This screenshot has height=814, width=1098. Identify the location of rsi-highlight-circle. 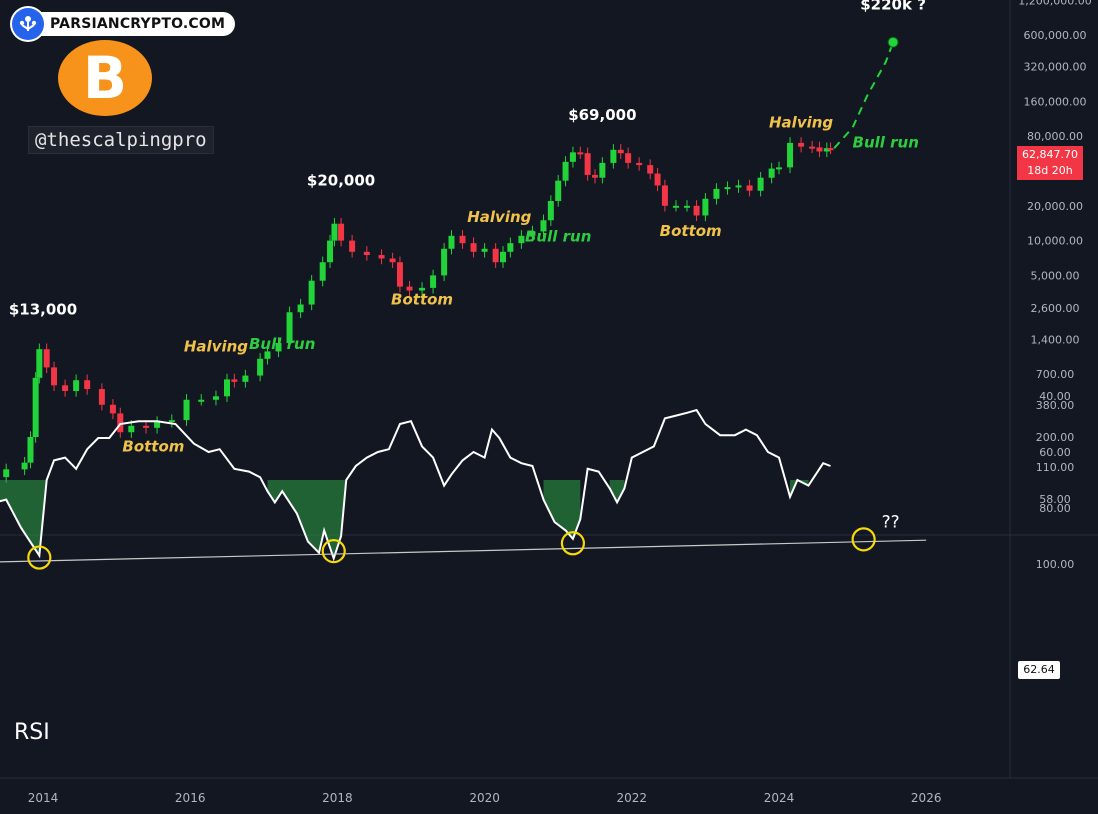
(863, 539).